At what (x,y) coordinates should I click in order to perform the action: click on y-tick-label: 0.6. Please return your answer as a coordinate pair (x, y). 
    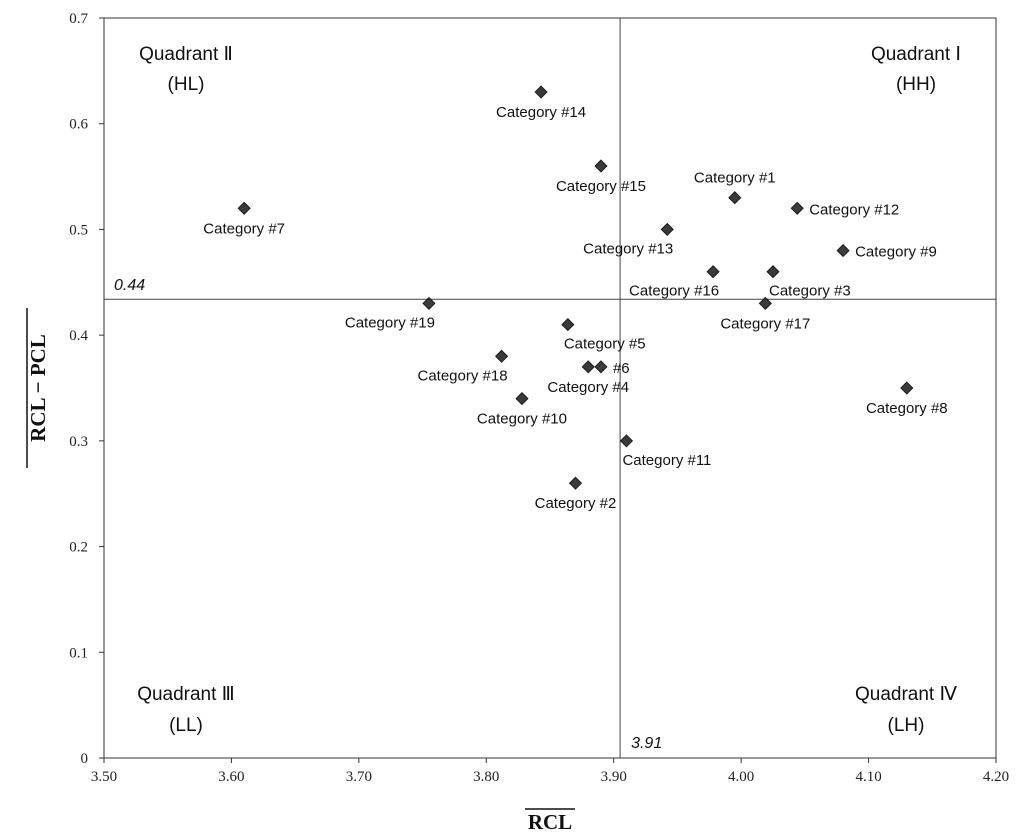
    Looking at the image, I should click on (78, 125).